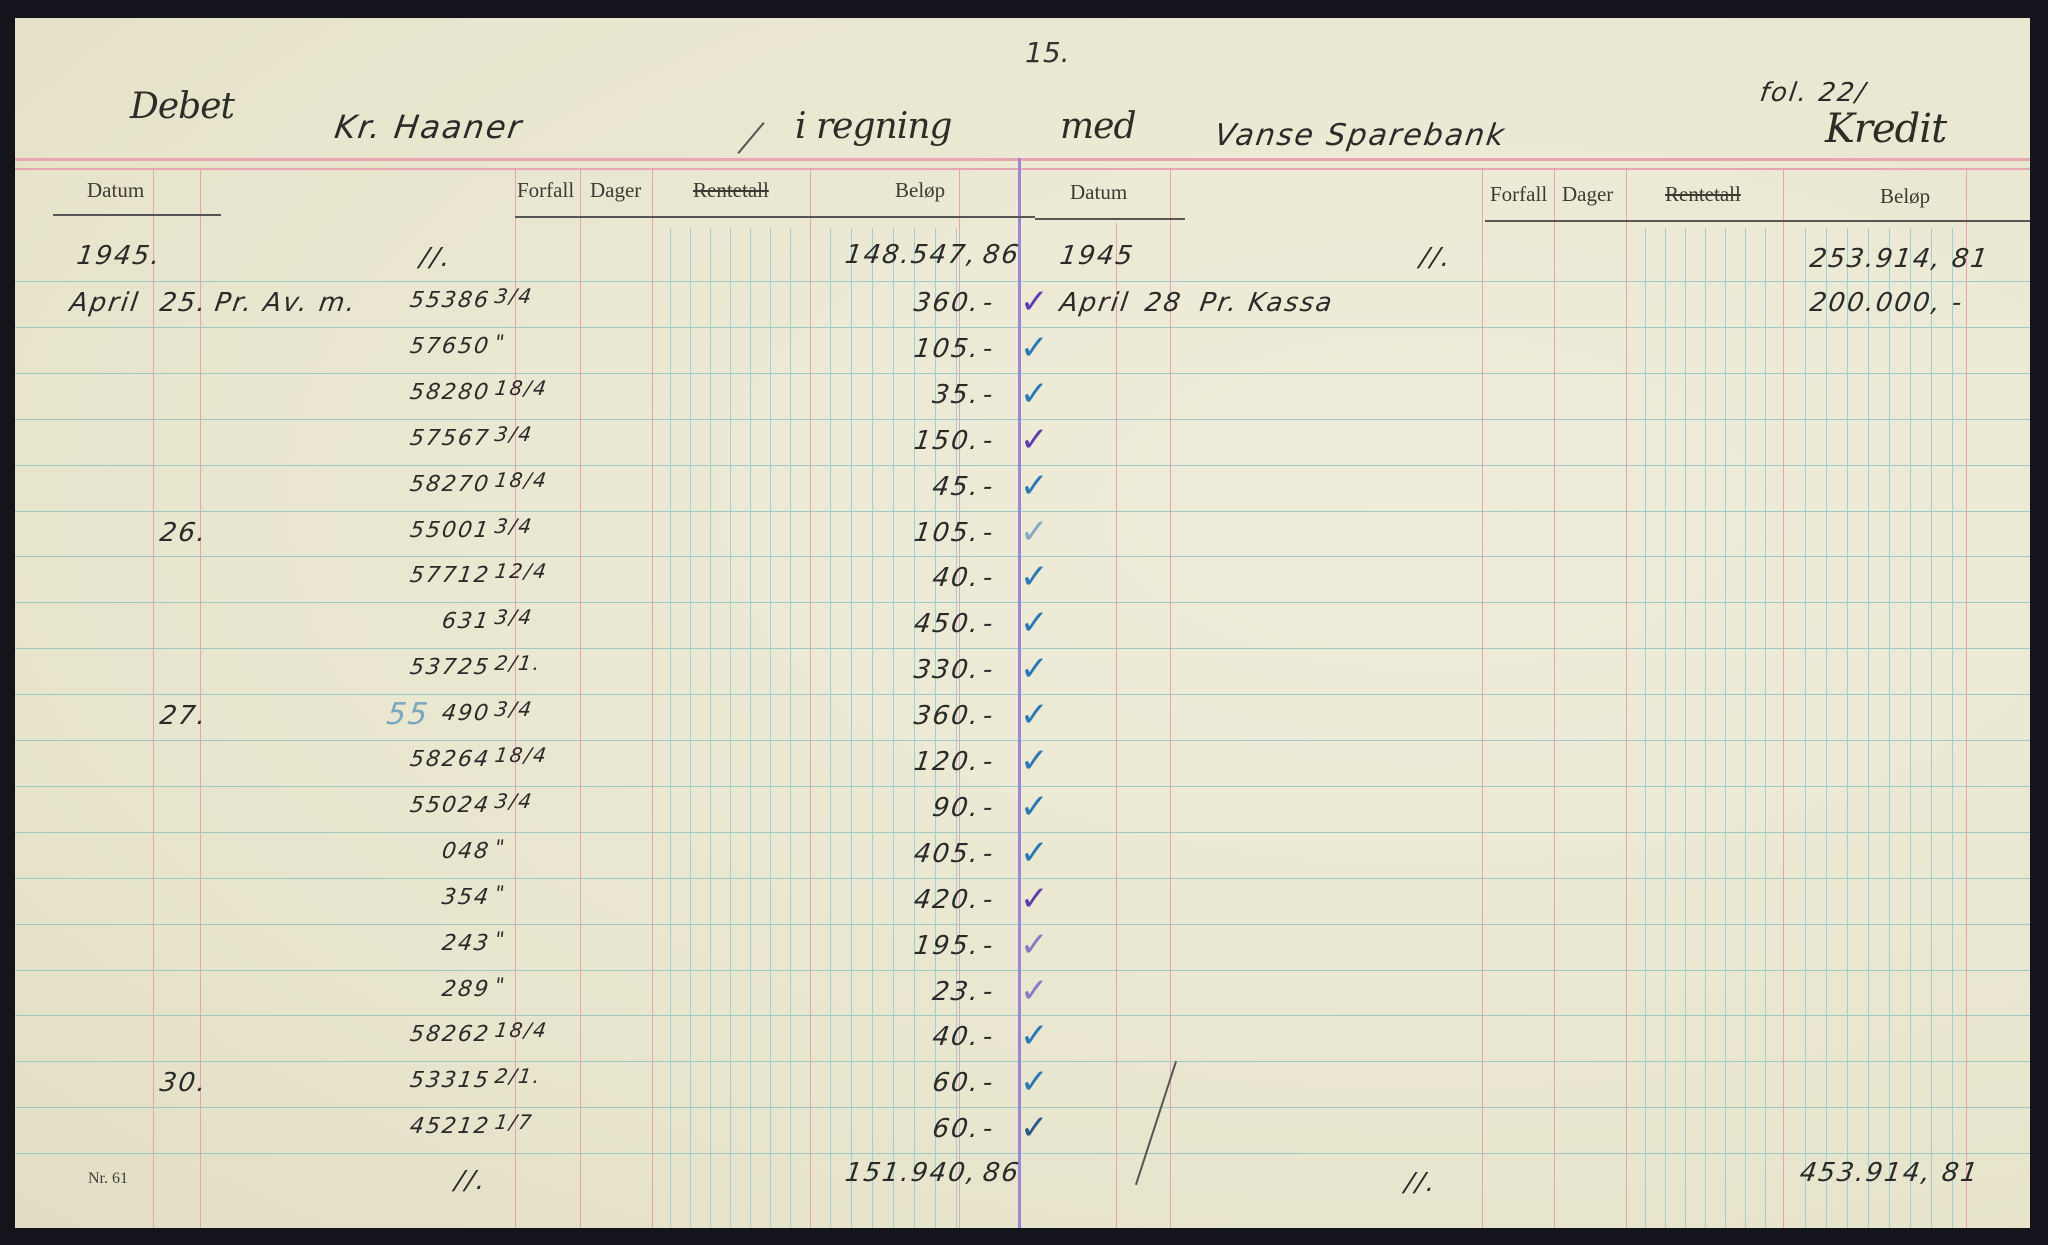 This screenshot has height=1245, width=2048. What do you see at coordinates (450, 484) in the screenshot?
I see `voucher-number: 58270` at bounding box center [450, 484].